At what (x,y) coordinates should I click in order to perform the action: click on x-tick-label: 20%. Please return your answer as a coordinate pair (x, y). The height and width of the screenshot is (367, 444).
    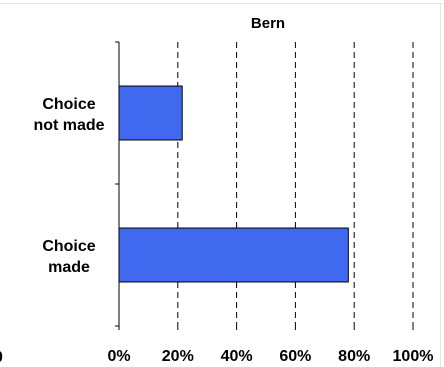
    Looking at the image, I should click on (178, 356).